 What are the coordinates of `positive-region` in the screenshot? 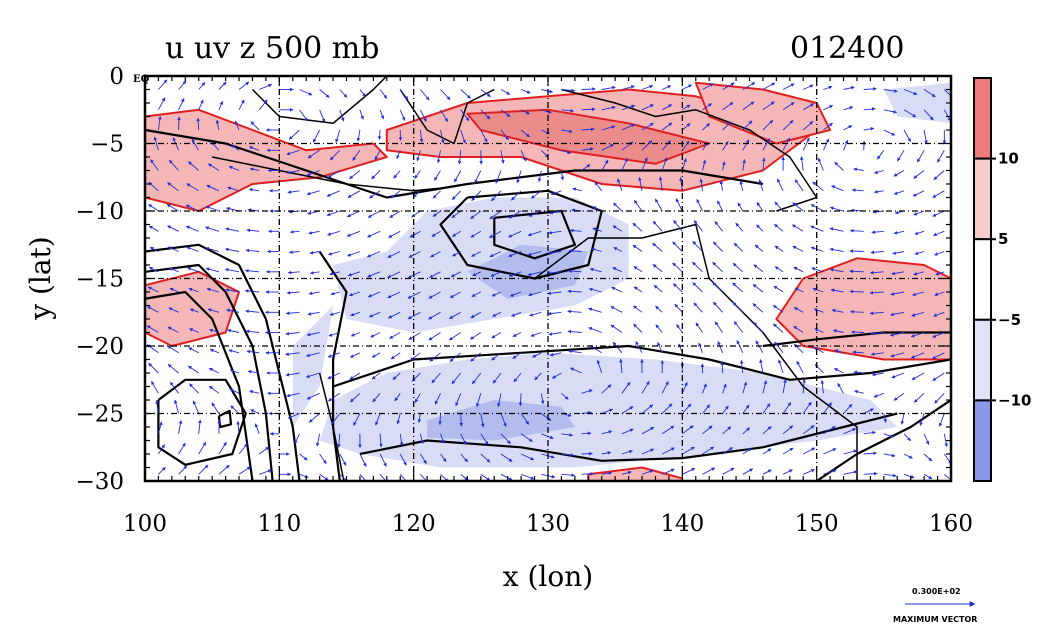 It's located at (266, 160).